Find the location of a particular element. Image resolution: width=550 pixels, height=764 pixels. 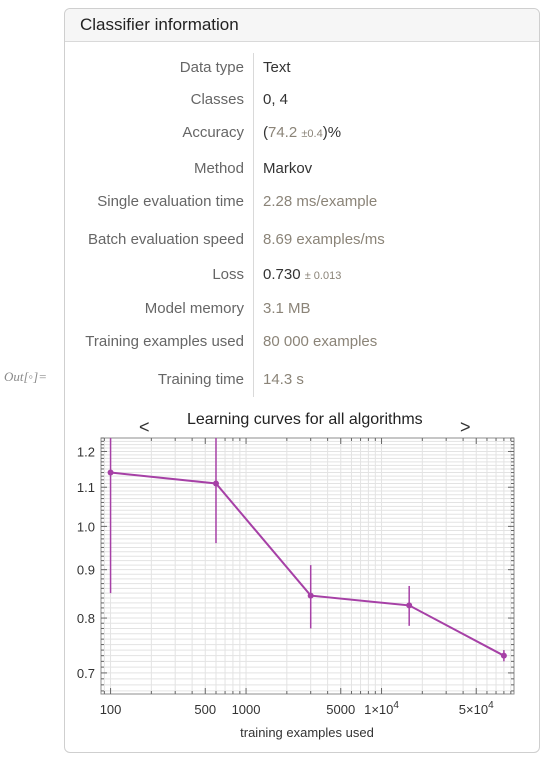

accuracy-close: )% is located at coordinates (332, 132).